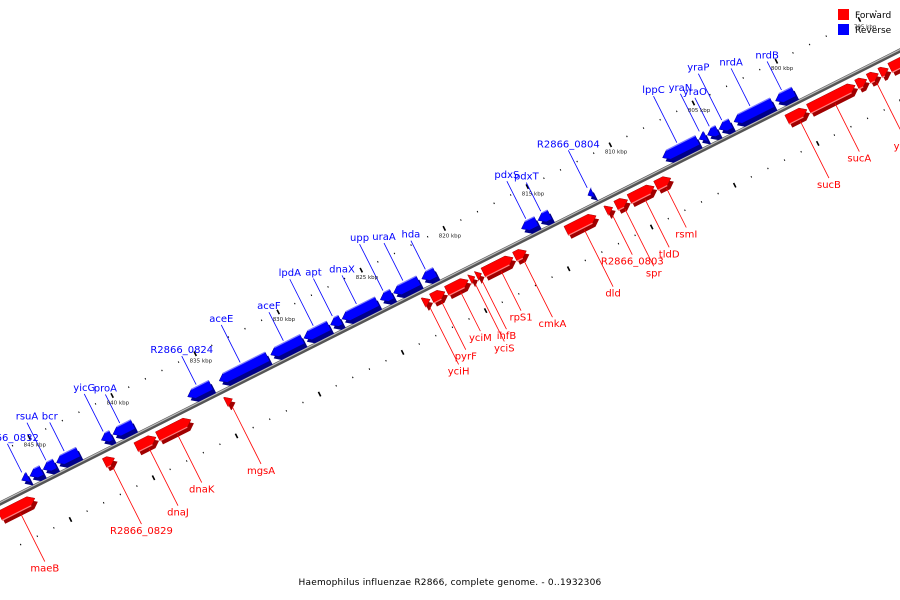 The height and width of the screenshot is (600, 900). I want to click on gene-yicG, so click(108, 438).